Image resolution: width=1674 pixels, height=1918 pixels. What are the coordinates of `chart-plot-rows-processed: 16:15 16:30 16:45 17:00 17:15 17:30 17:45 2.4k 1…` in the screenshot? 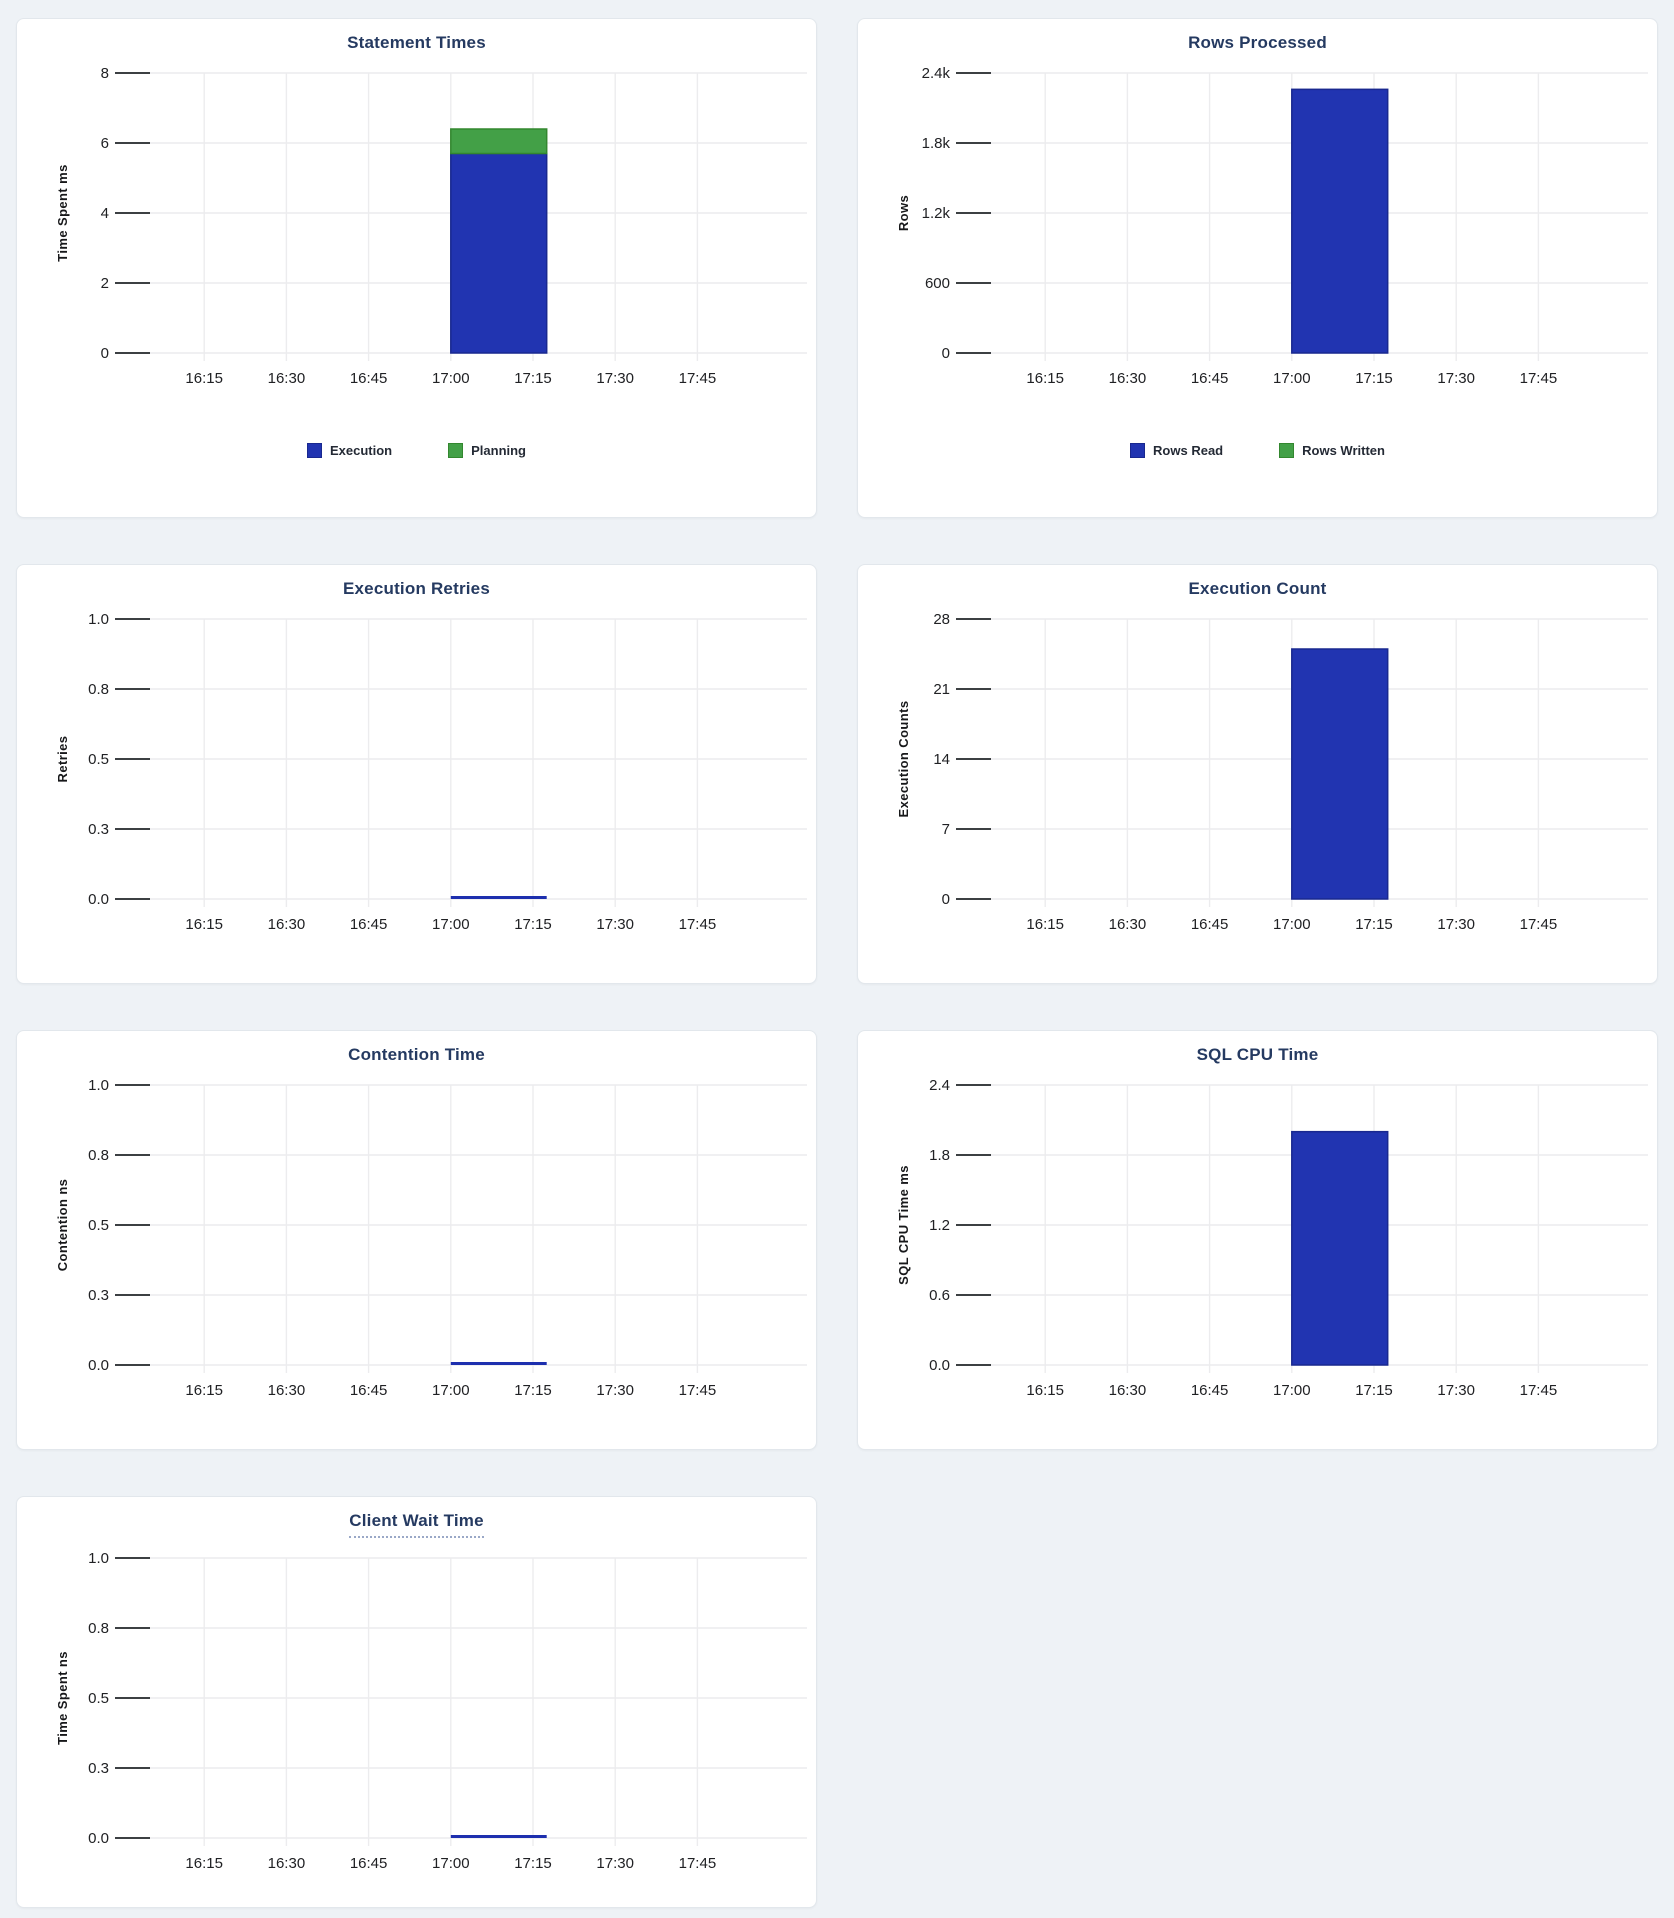 It's located at (1258, 231).